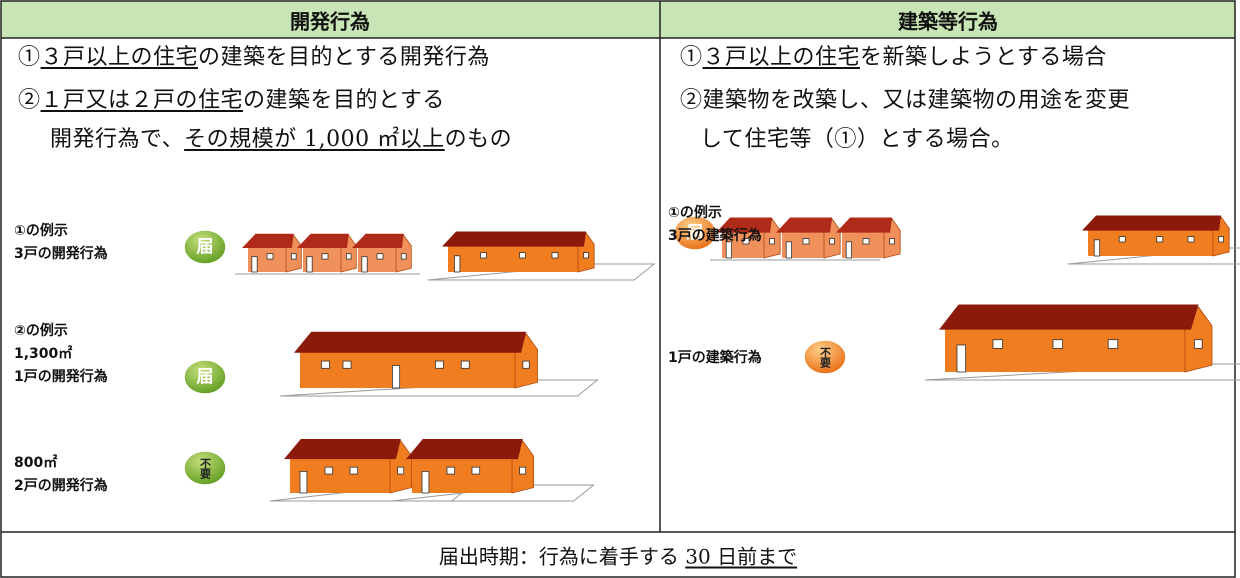 This screenshot has width=1240, height=578. What do you see at coordinates (117, 139) in the screenshot?
I see `text-segment: 開発行為で、` at bounding box center [117, 139].